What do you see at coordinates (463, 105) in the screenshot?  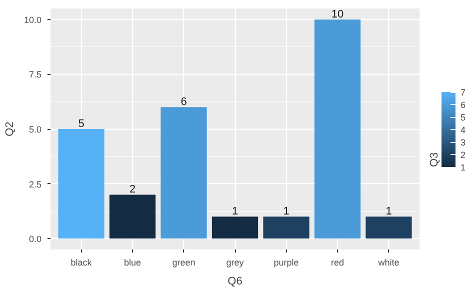 I see `color-bar-label: 6` at bounding box center [463, 105].